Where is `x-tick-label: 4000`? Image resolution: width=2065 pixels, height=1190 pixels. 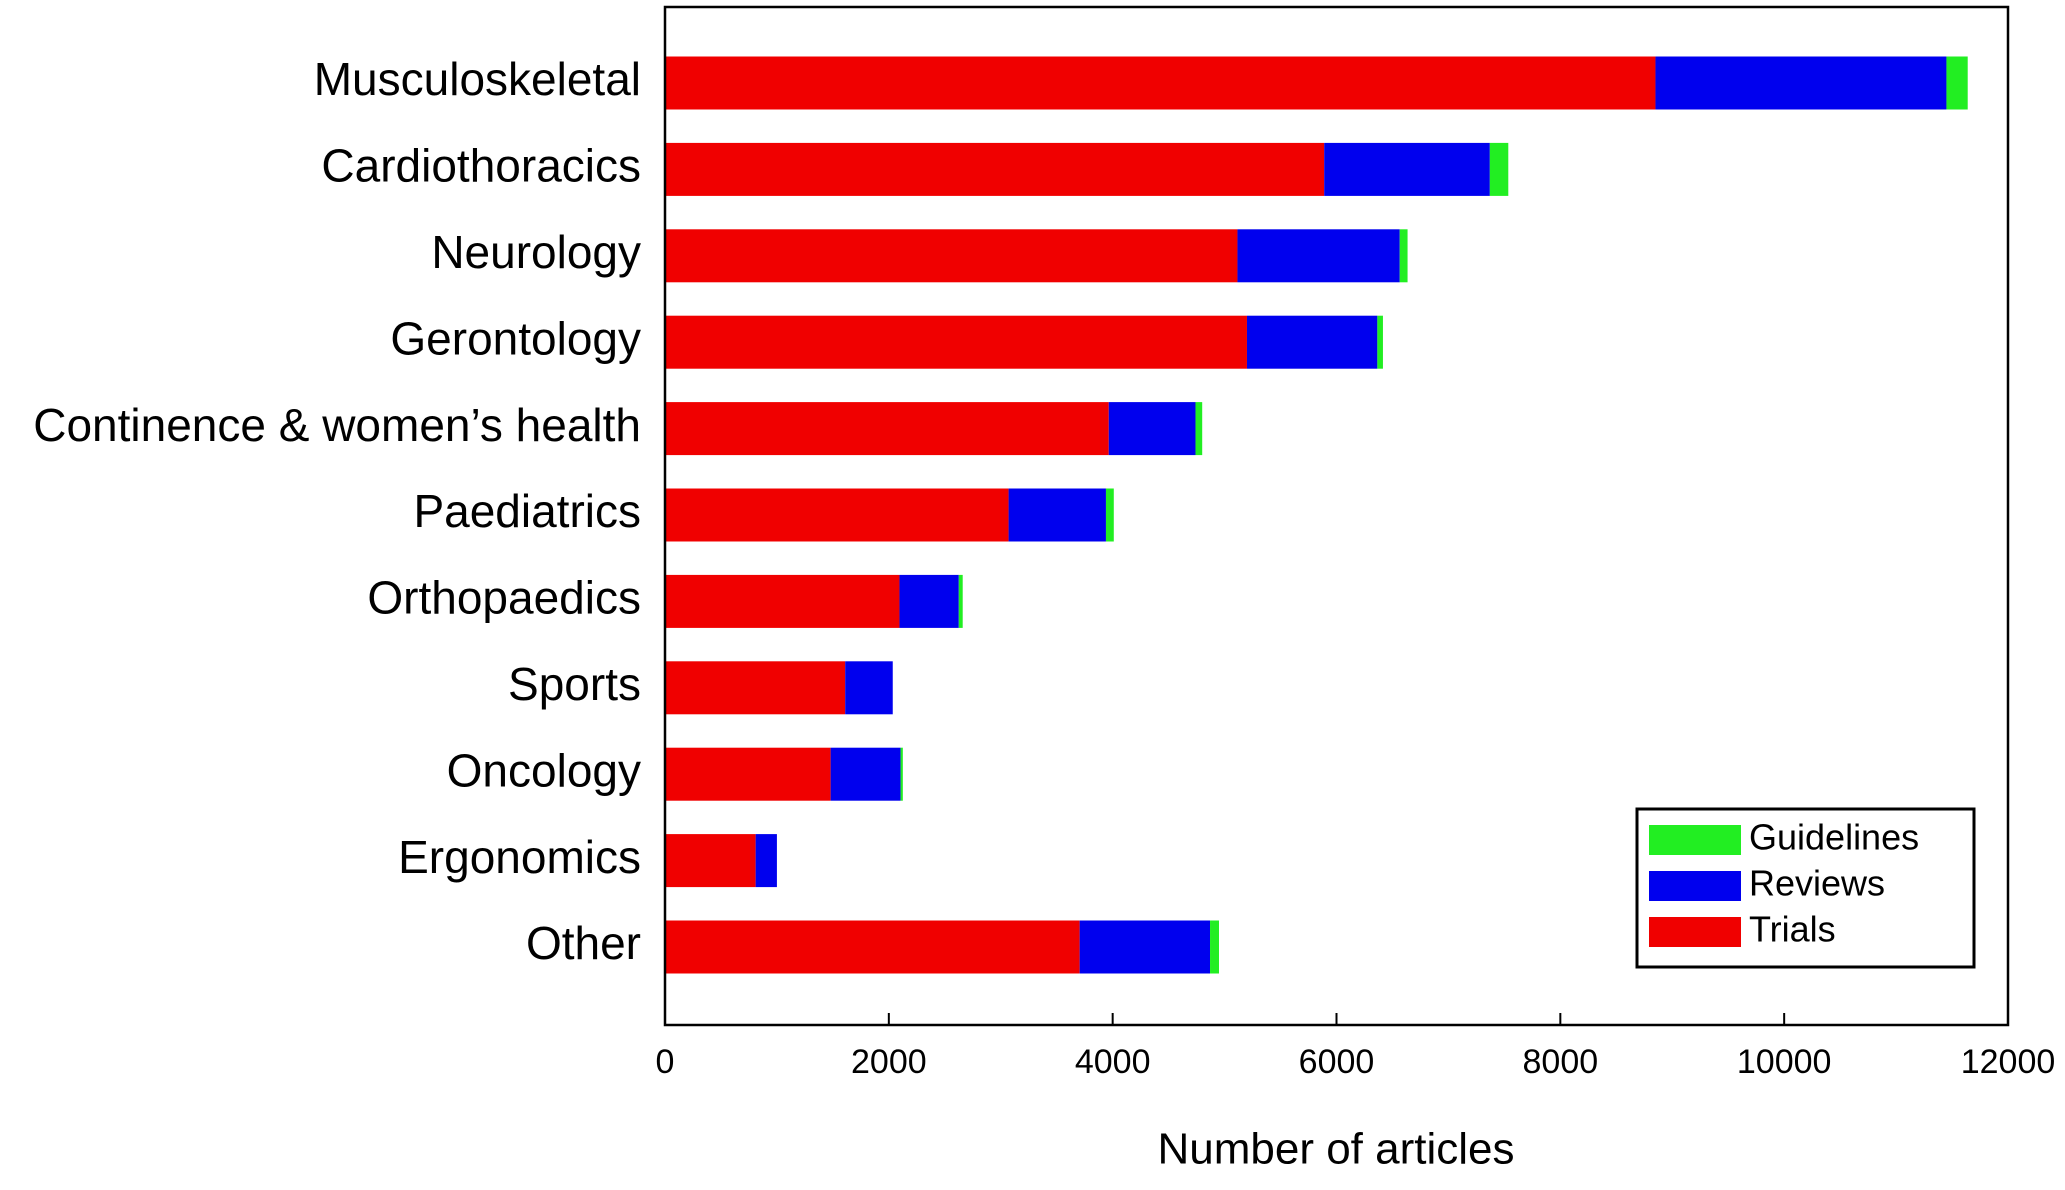
x-tick-label: 4000 is located at coordinates (1113, 1062).